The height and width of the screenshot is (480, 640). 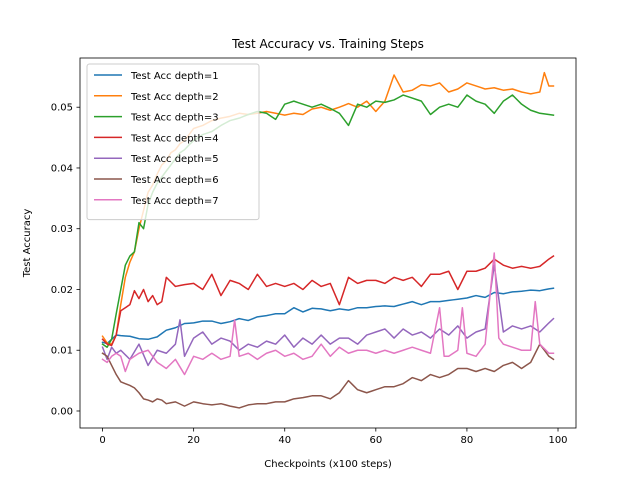 I want to click on y-tick-label: 0.01, so click(x=62, y=351).